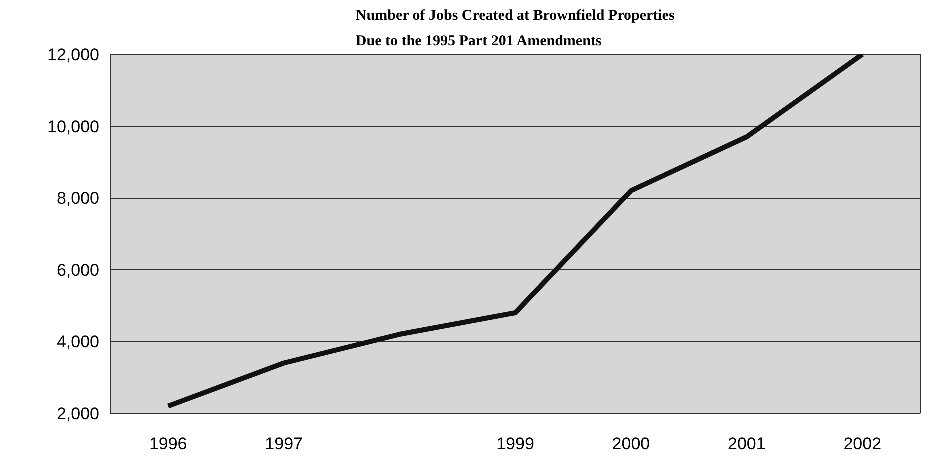 Image resolution: width=940 pixels, height=462 pixels. Describe the element at coordinates (74, 55) in the screenshot. I see `y-tick-label: 12,000` at that location.